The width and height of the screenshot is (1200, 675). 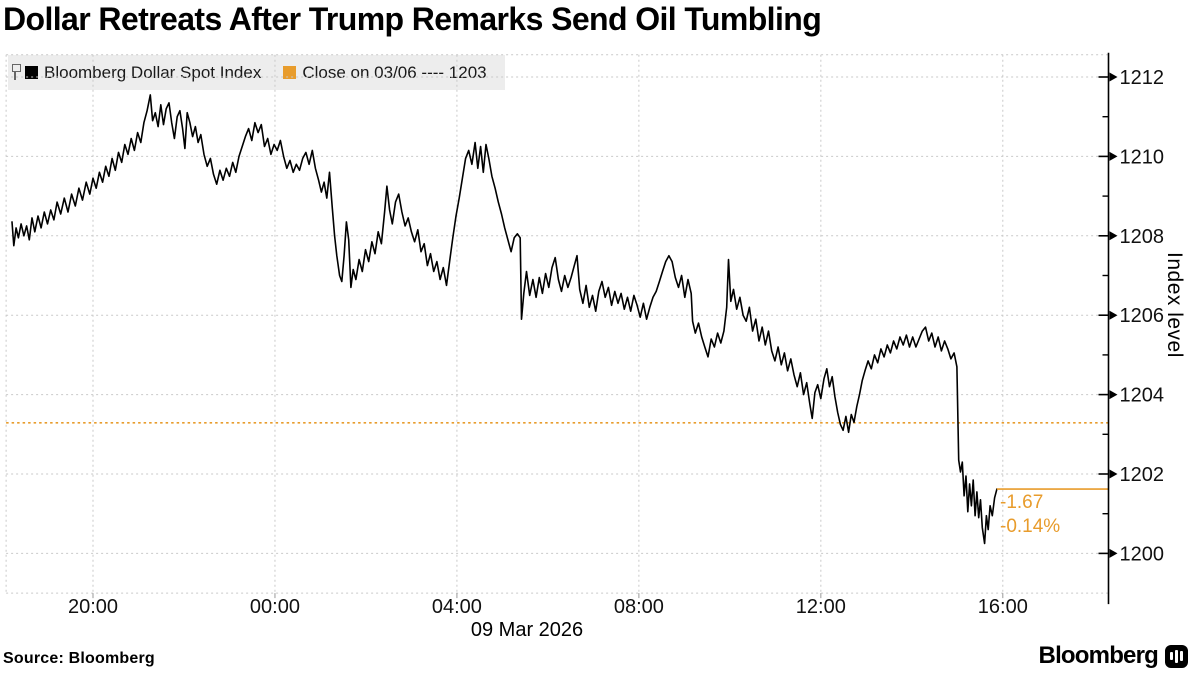 What do you see at coordinates (1174, 305) in the screenshot?
I see `y-axis-title: Index level` at bounding box center [1174, 305].